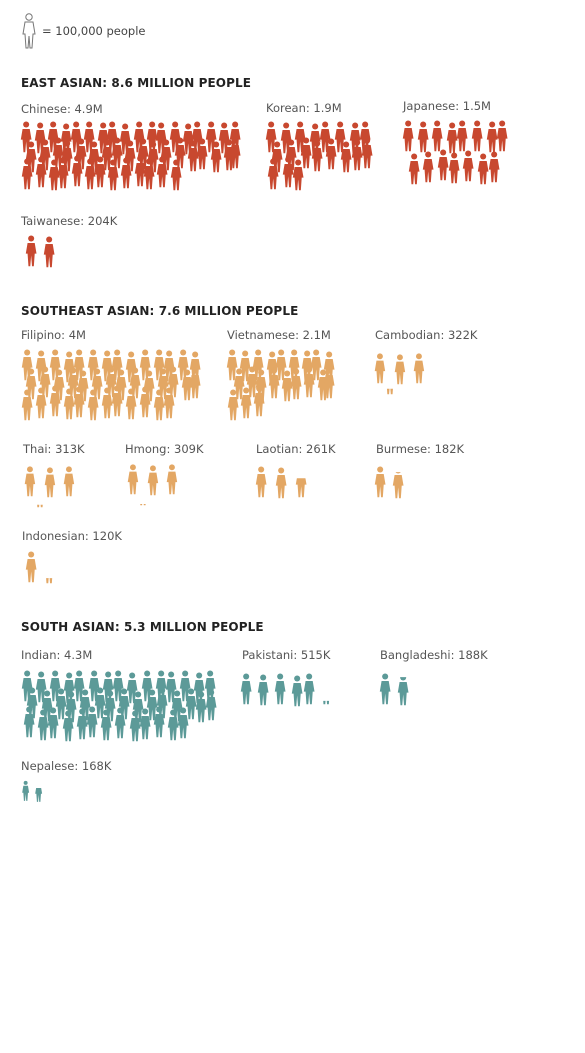 Image resolution: width=585 pixels, height=1053 pixels. Describe the element at coordinates (53, 335) in the screenshot. I see `group-label-filipino: Filipino: 4M` at that location.